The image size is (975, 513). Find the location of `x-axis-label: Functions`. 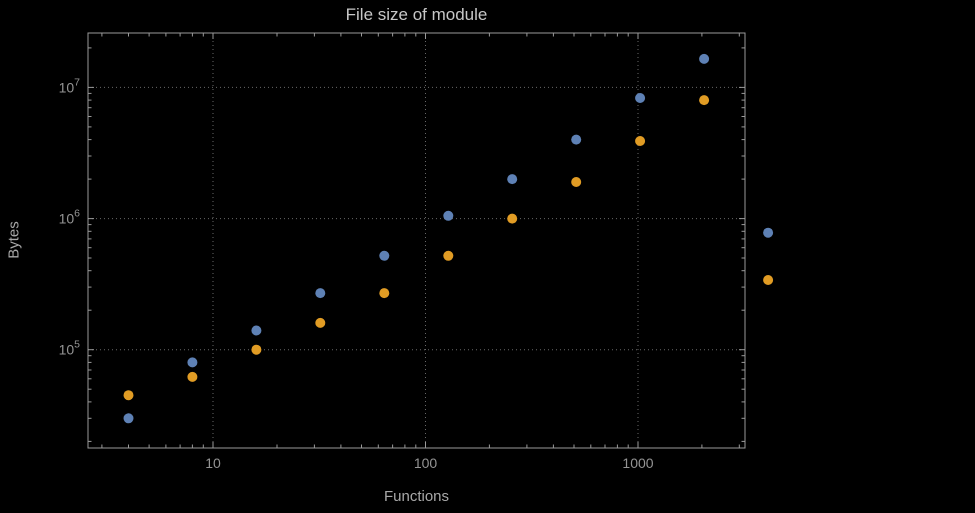

x-axis-label: Functions is located at coordinates (416, 496).